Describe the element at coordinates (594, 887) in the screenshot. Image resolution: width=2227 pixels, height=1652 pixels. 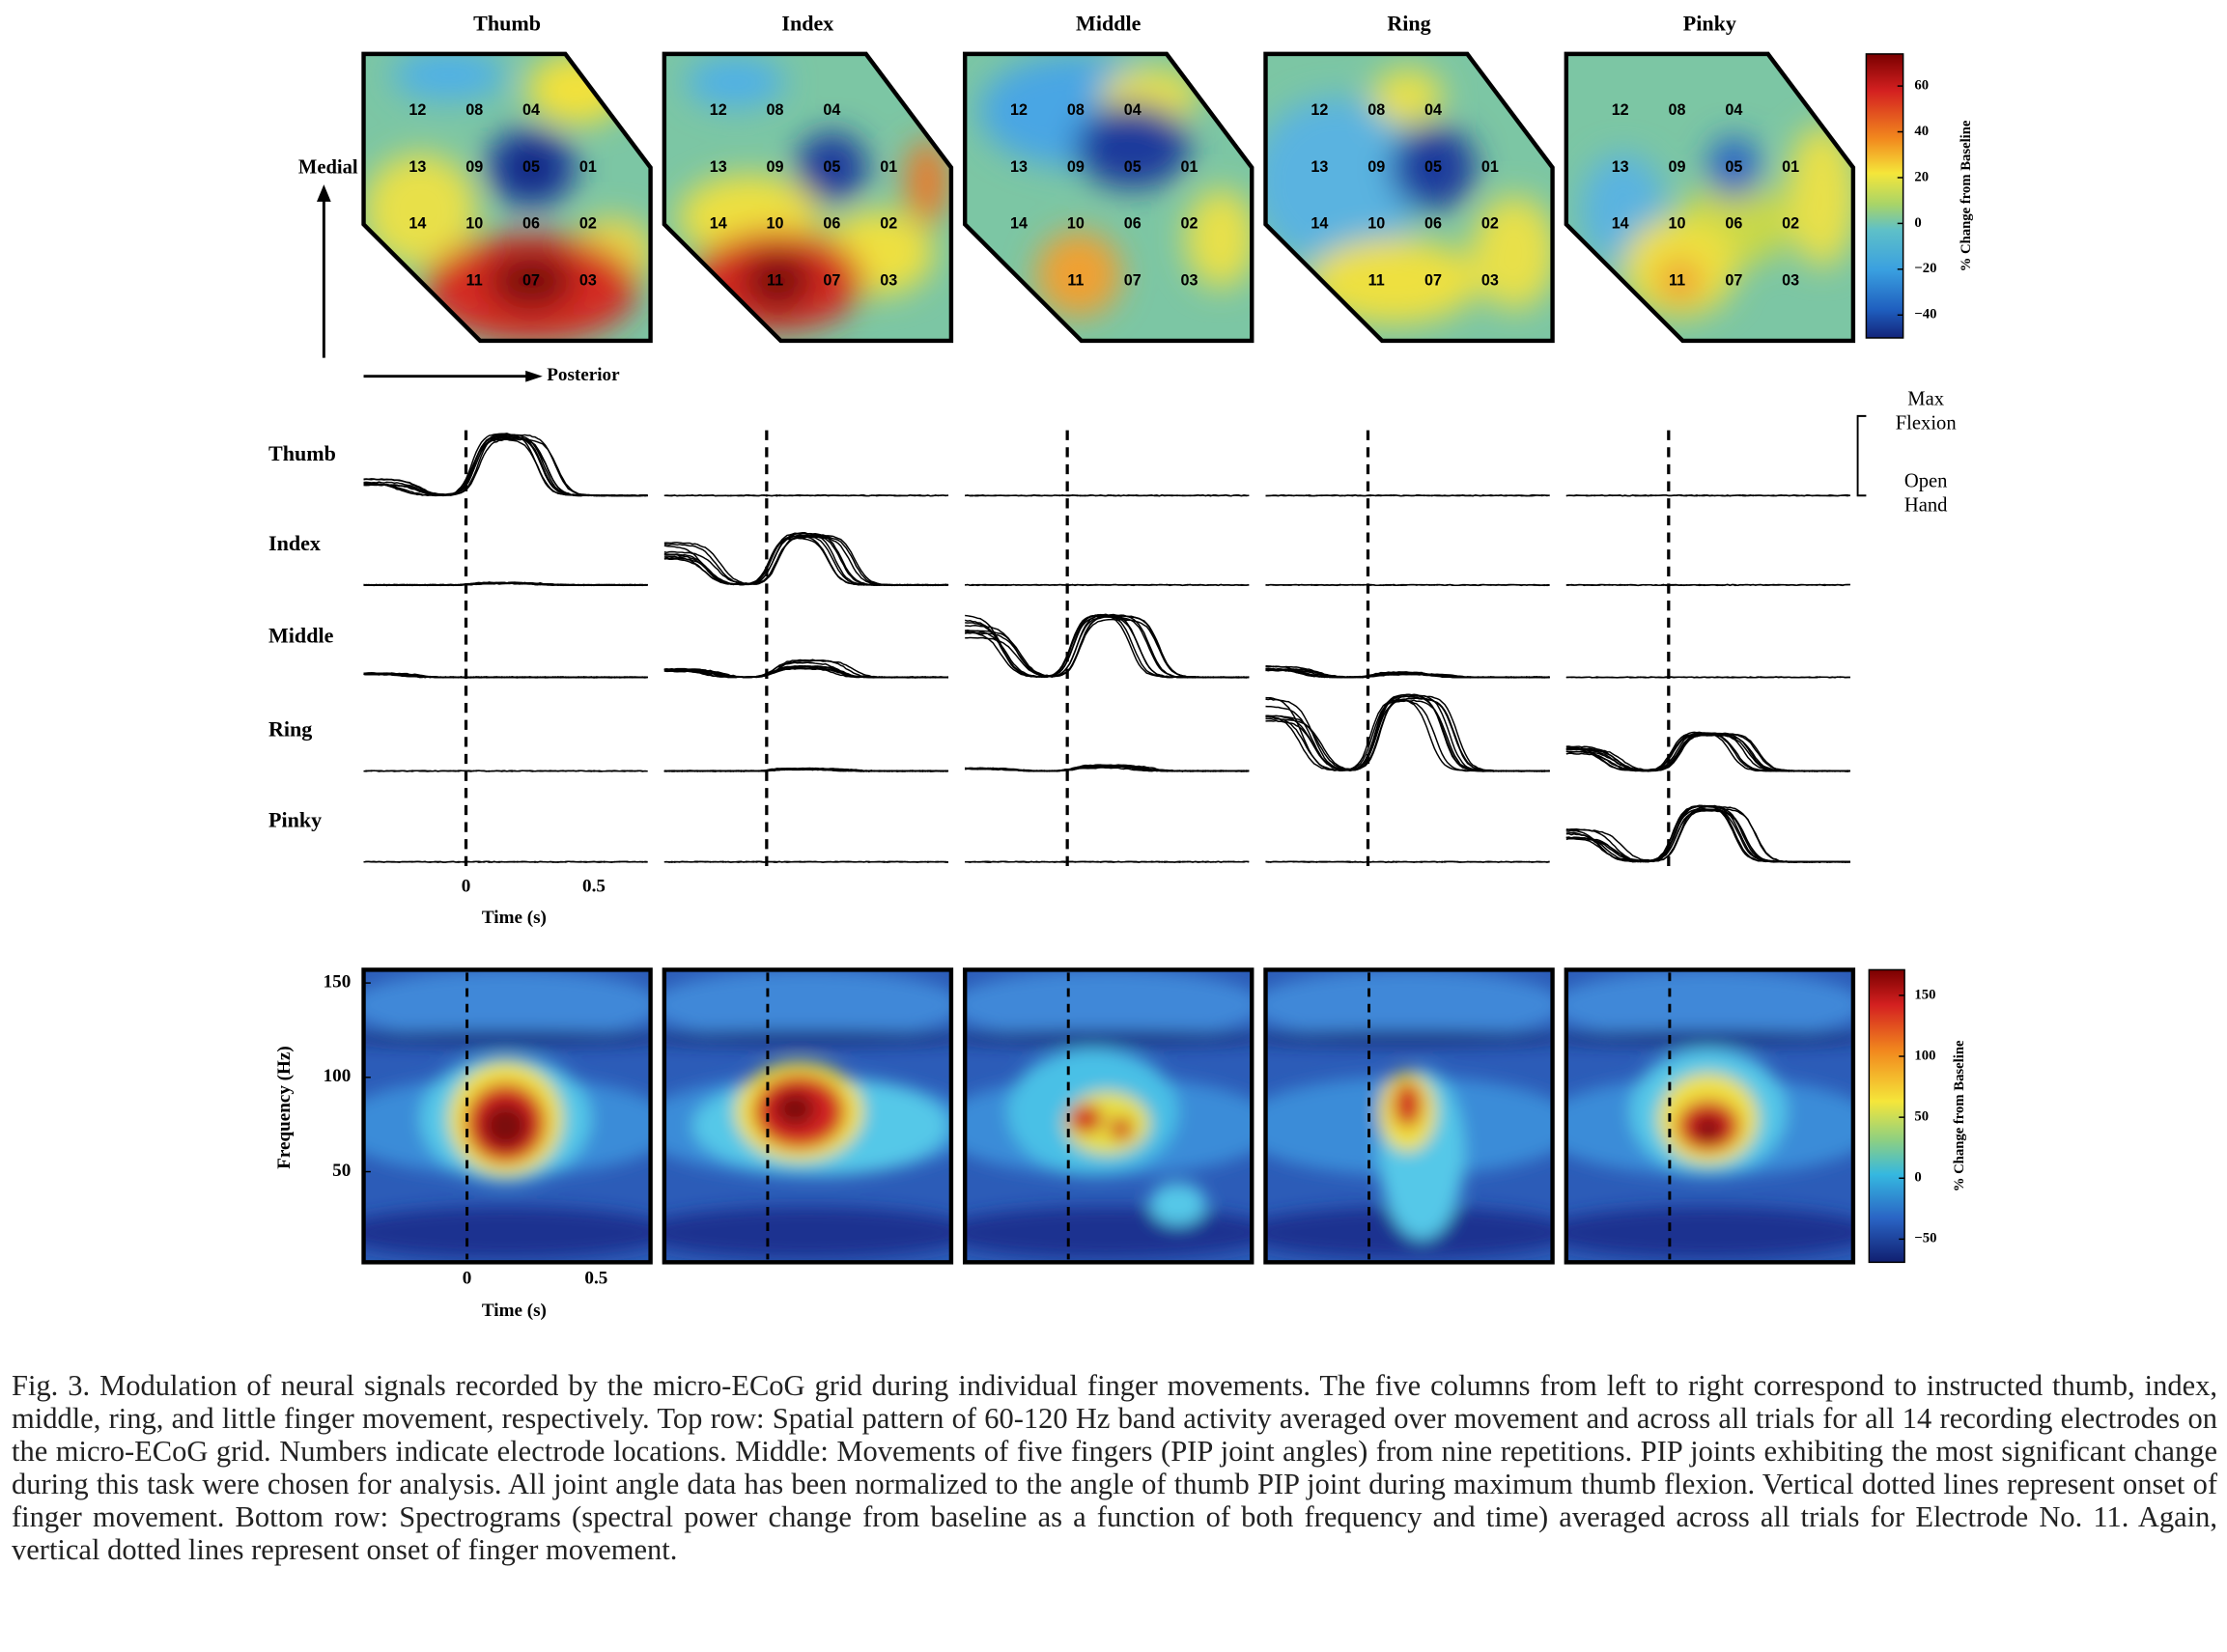
I see `x-tick-label: 0.5` at that location.